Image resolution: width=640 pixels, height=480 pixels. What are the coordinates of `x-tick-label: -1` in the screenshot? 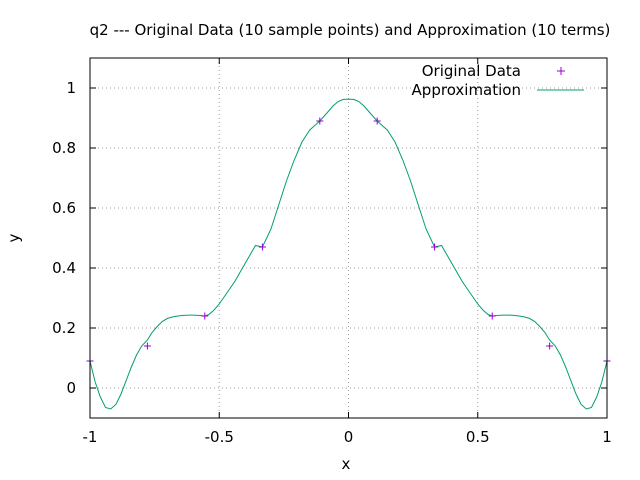 It's located at (90, 437).